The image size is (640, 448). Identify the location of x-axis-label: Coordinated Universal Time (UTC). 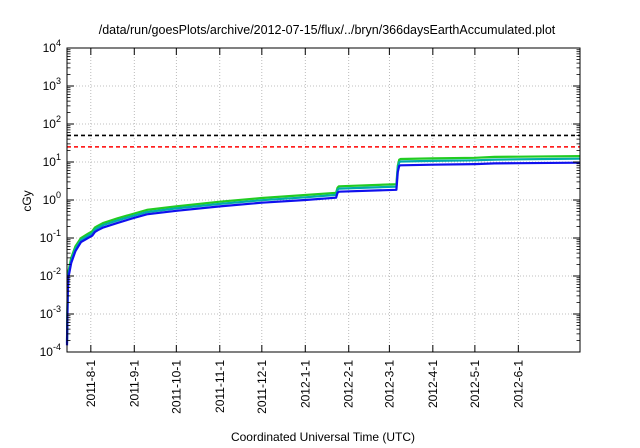
(323, 437).